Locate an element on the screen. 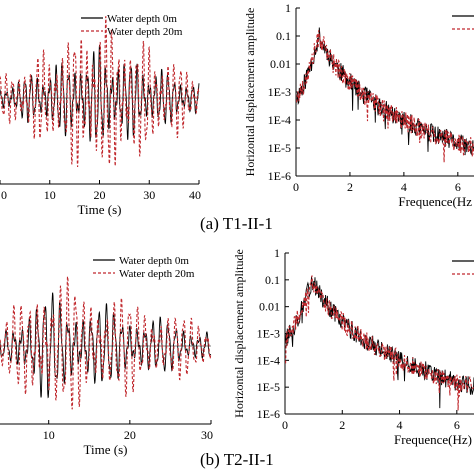 The width and height of the screenshot is (474, 474). x-axis-label: Frequence(Hz) is located at coordinates (433, 439).